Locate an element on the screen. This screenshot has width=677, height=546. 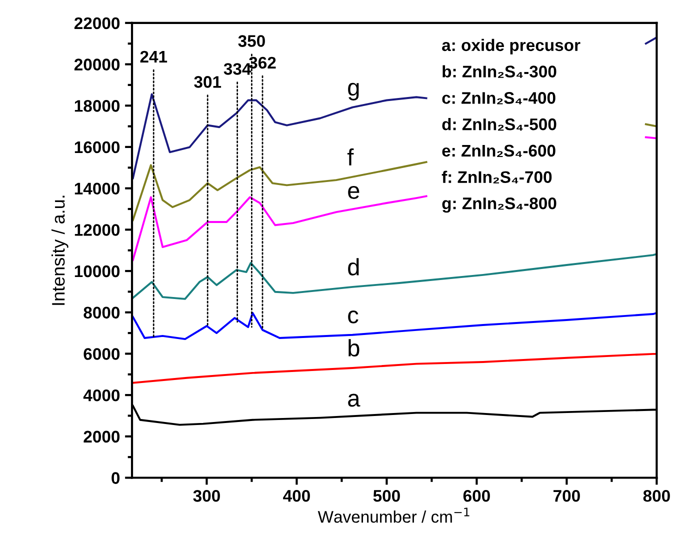
y-tick-label: 10000 is located at coordinates (97, 271).